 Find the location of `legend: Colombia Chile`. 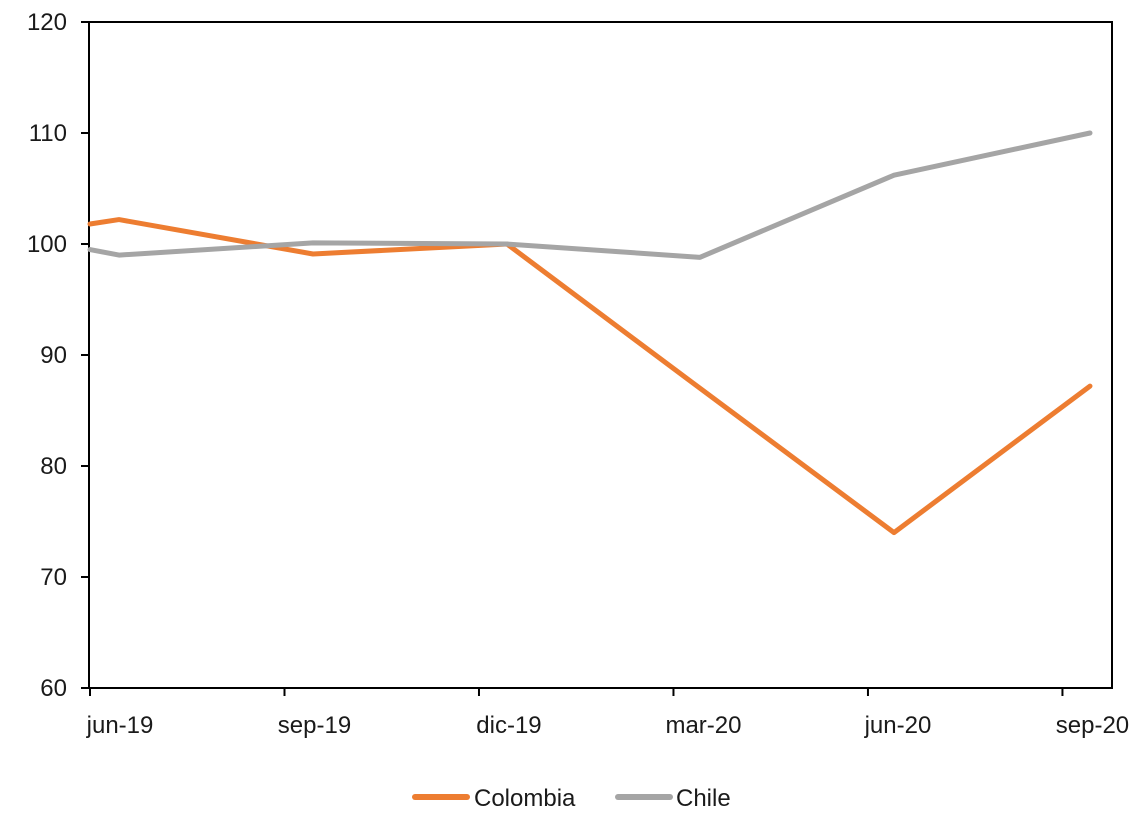

legend: Colombia Chile is located at coordinates (571, 798).